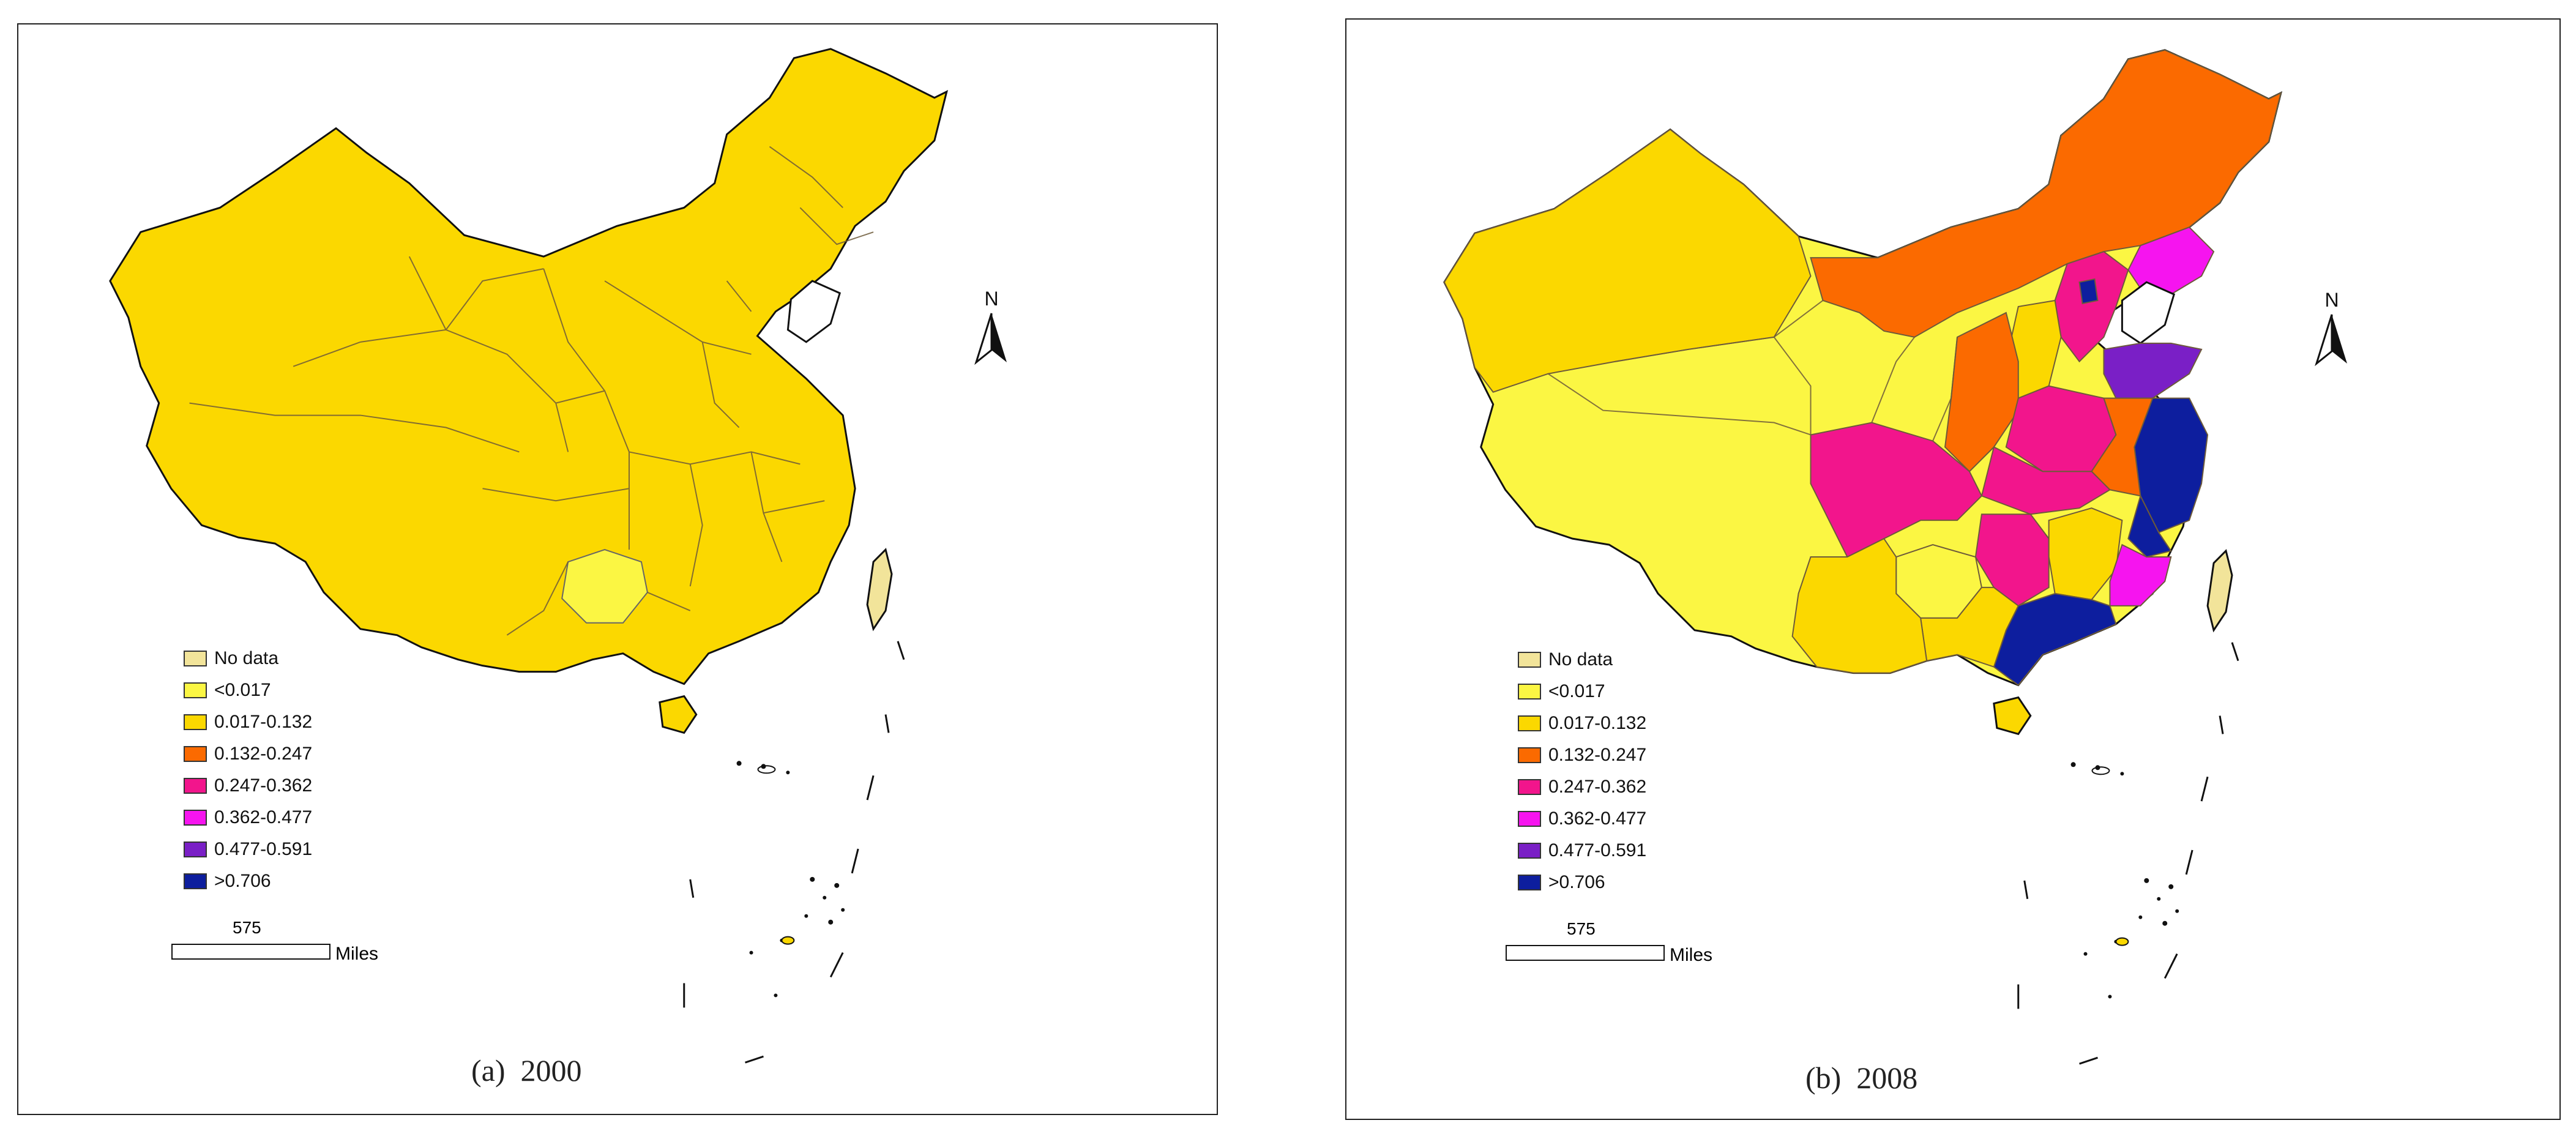 This screenshot has height=1142, width=2576. I want to click on panel-caption: (a) 2000, so click(526, 1070).